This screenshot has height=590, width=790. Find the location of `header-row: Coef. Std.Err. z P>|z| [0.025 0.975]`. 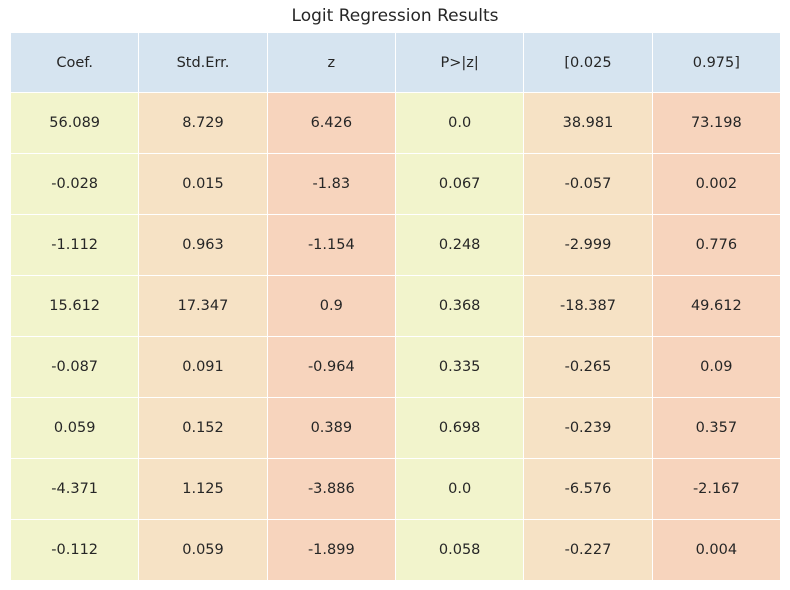

header-row: Coef. Std.Err. z P>|z| [0.025 0.975] is located at coordinates (395, 62).